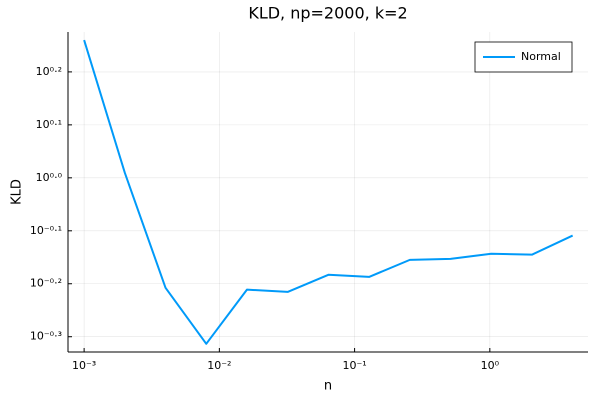 Image resolution: width=600 pixels, height=404 pixels. I want to click on x-tick-label: 10⁻³, so click(84, 365).